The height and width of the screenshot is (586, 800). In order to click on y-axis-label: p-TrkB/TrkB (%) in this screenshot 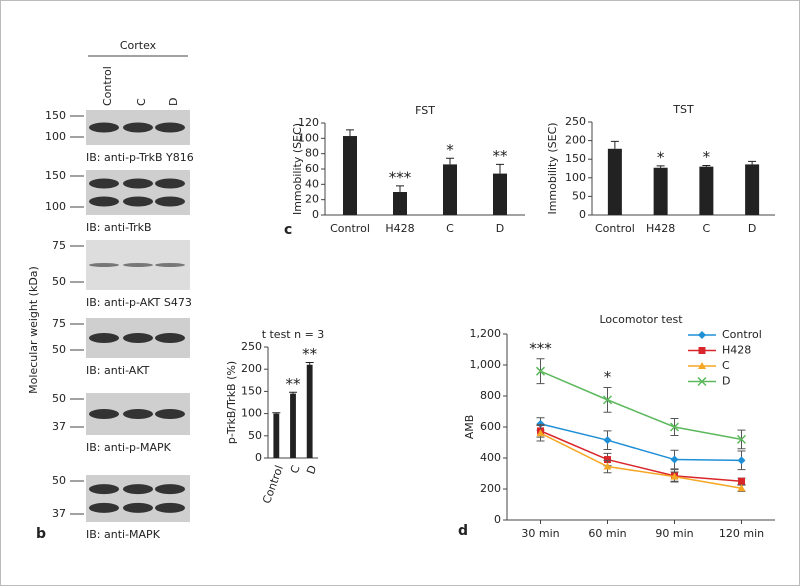, I will do `click(231, 402)`.